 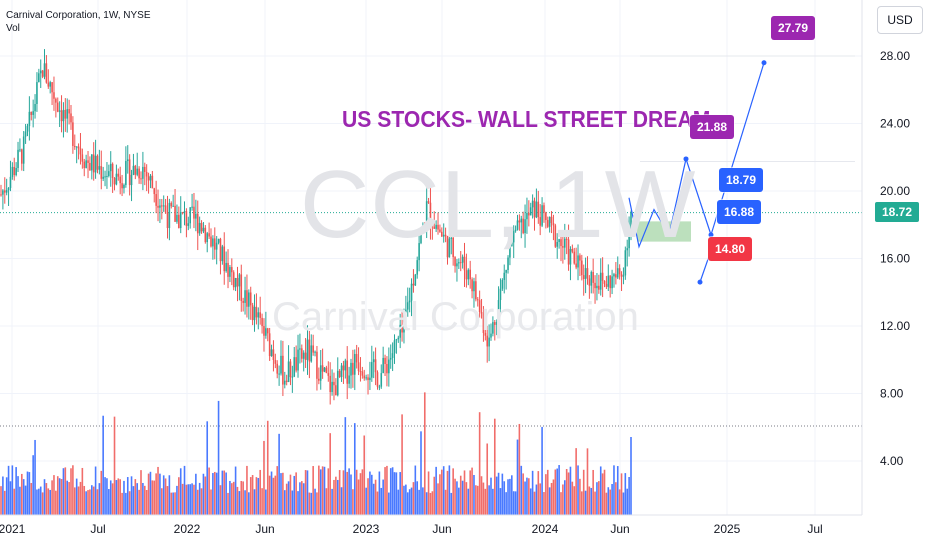 I want to click on price-axis: 28.00 24.00 20.00 16.00 12.00 8.00 4.00, so click(x=885, y=257).